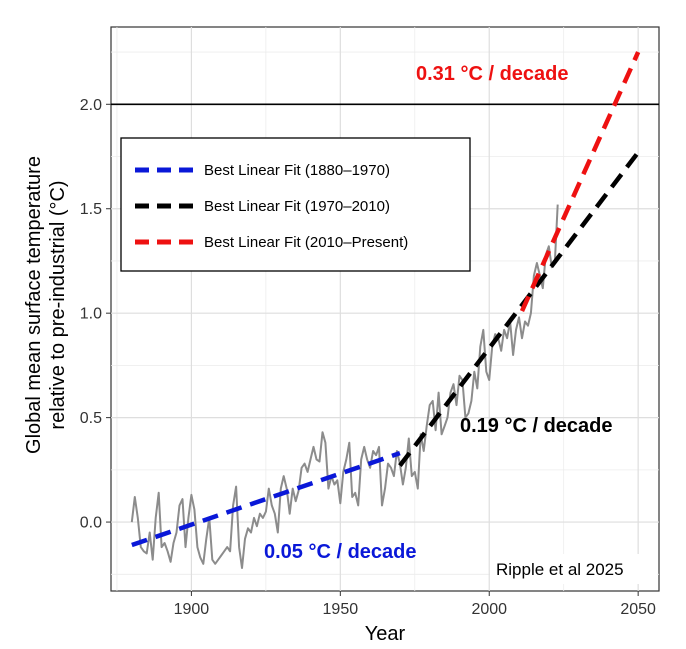  What do you see at coordinates (192, 609) in the screenshot?
I see `x-tick-label: 1900` at bounding box center [192, 609].